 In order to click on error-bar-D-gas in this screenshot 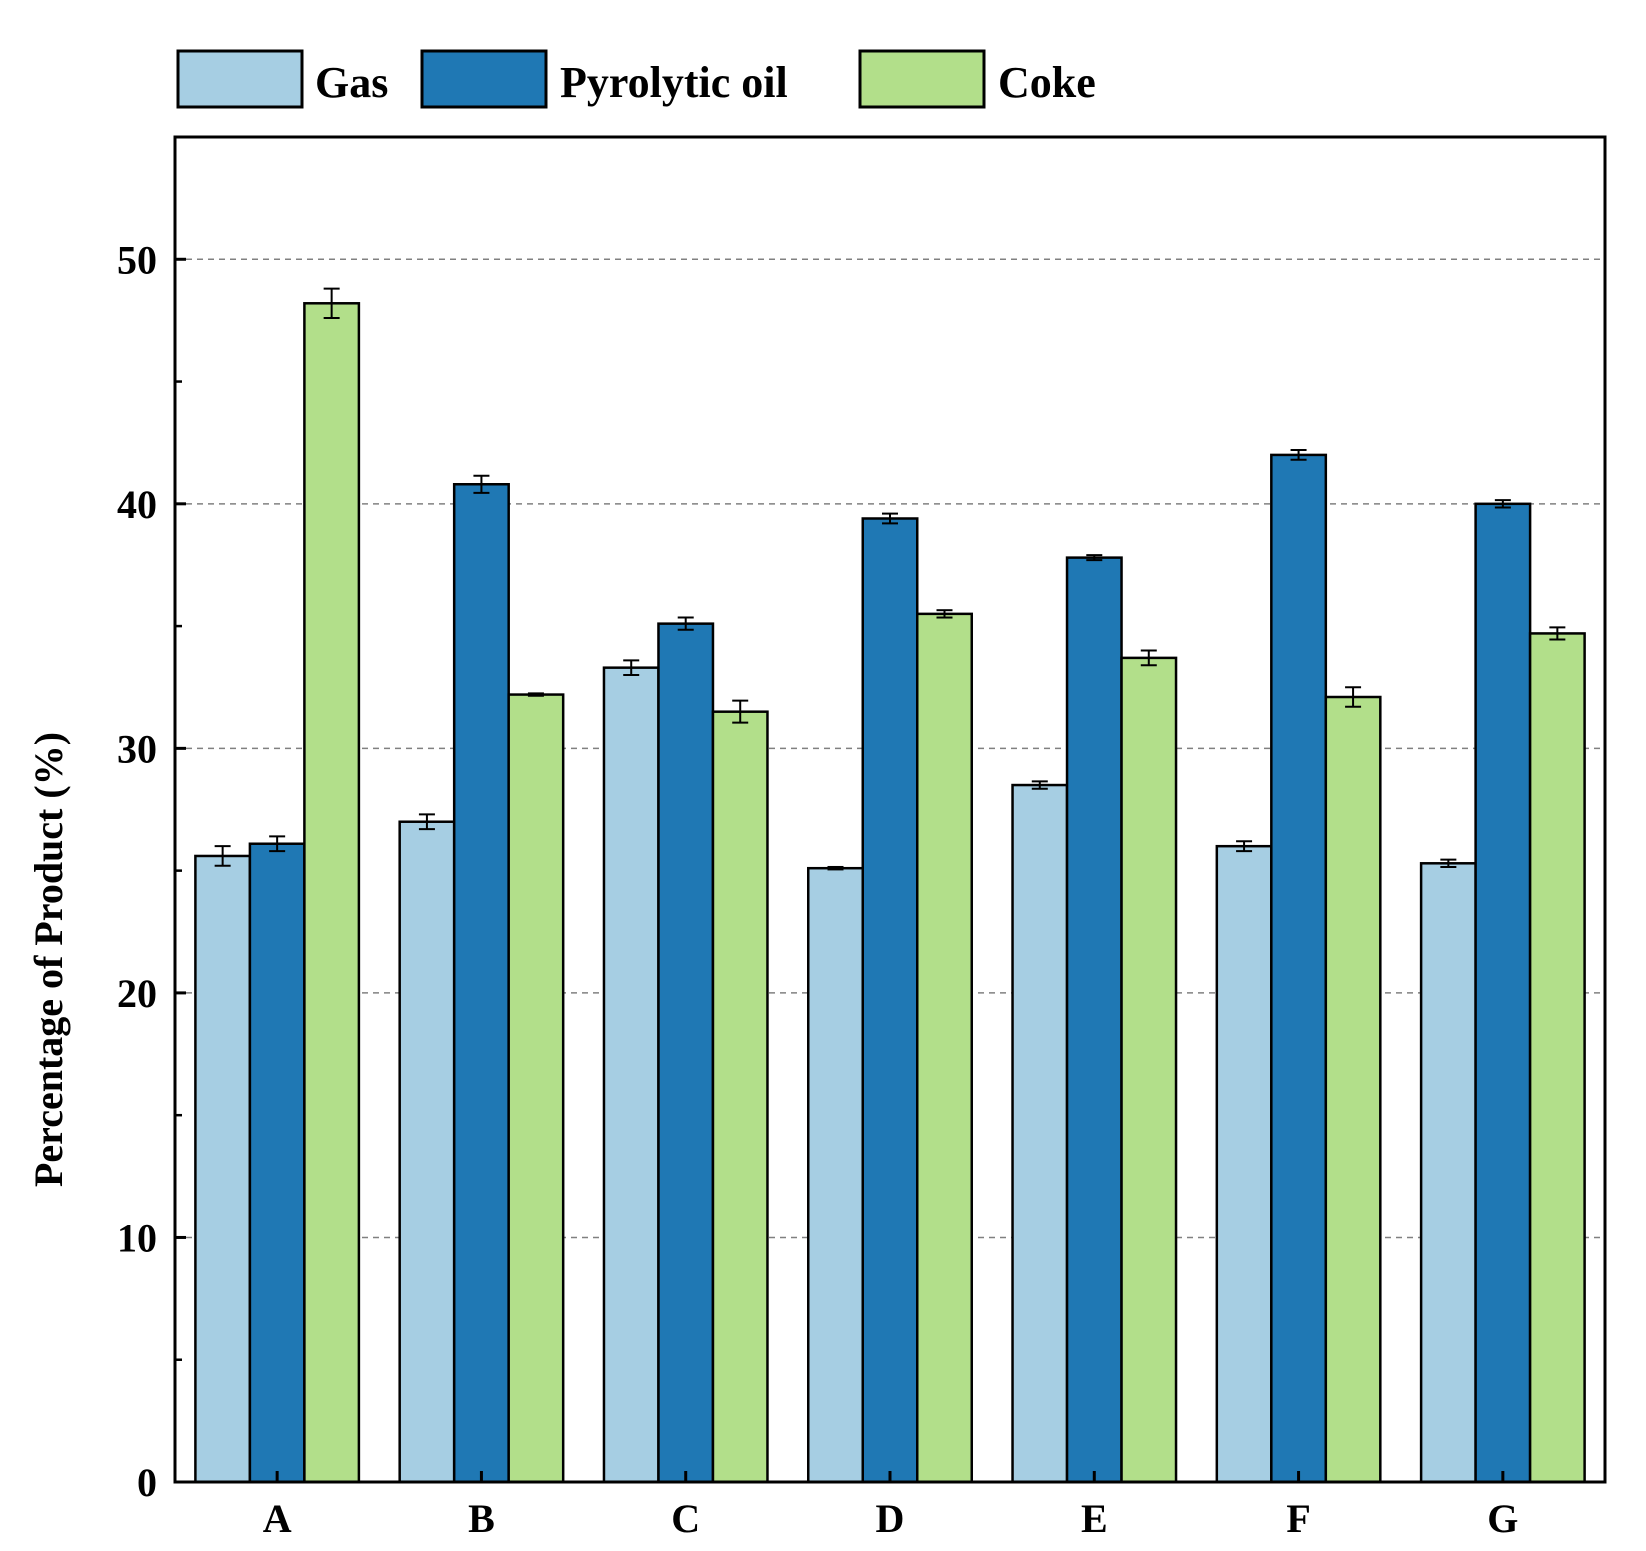, I will do `click(835, 868)`.